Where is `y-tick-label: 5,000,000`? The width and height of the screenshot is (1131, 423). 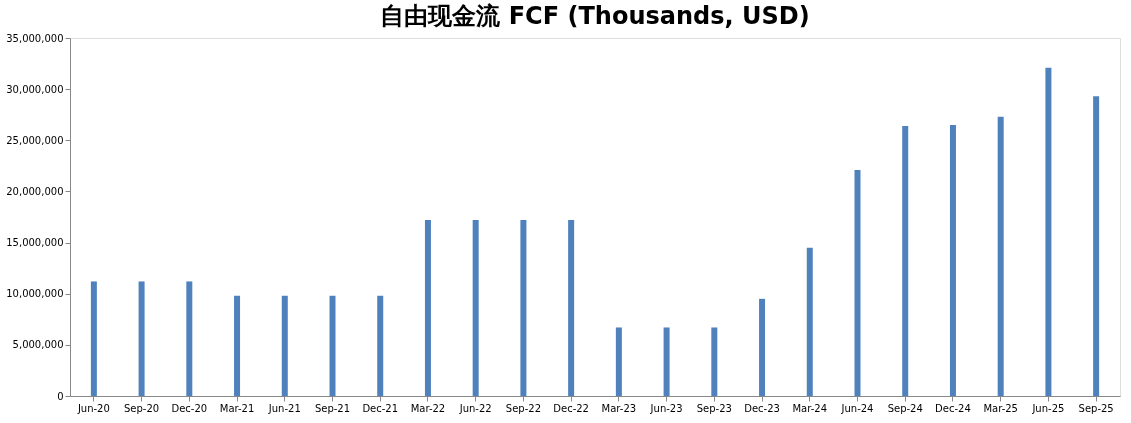 y-tick-label: 5,000,000 is located at coordinates (38, 345).